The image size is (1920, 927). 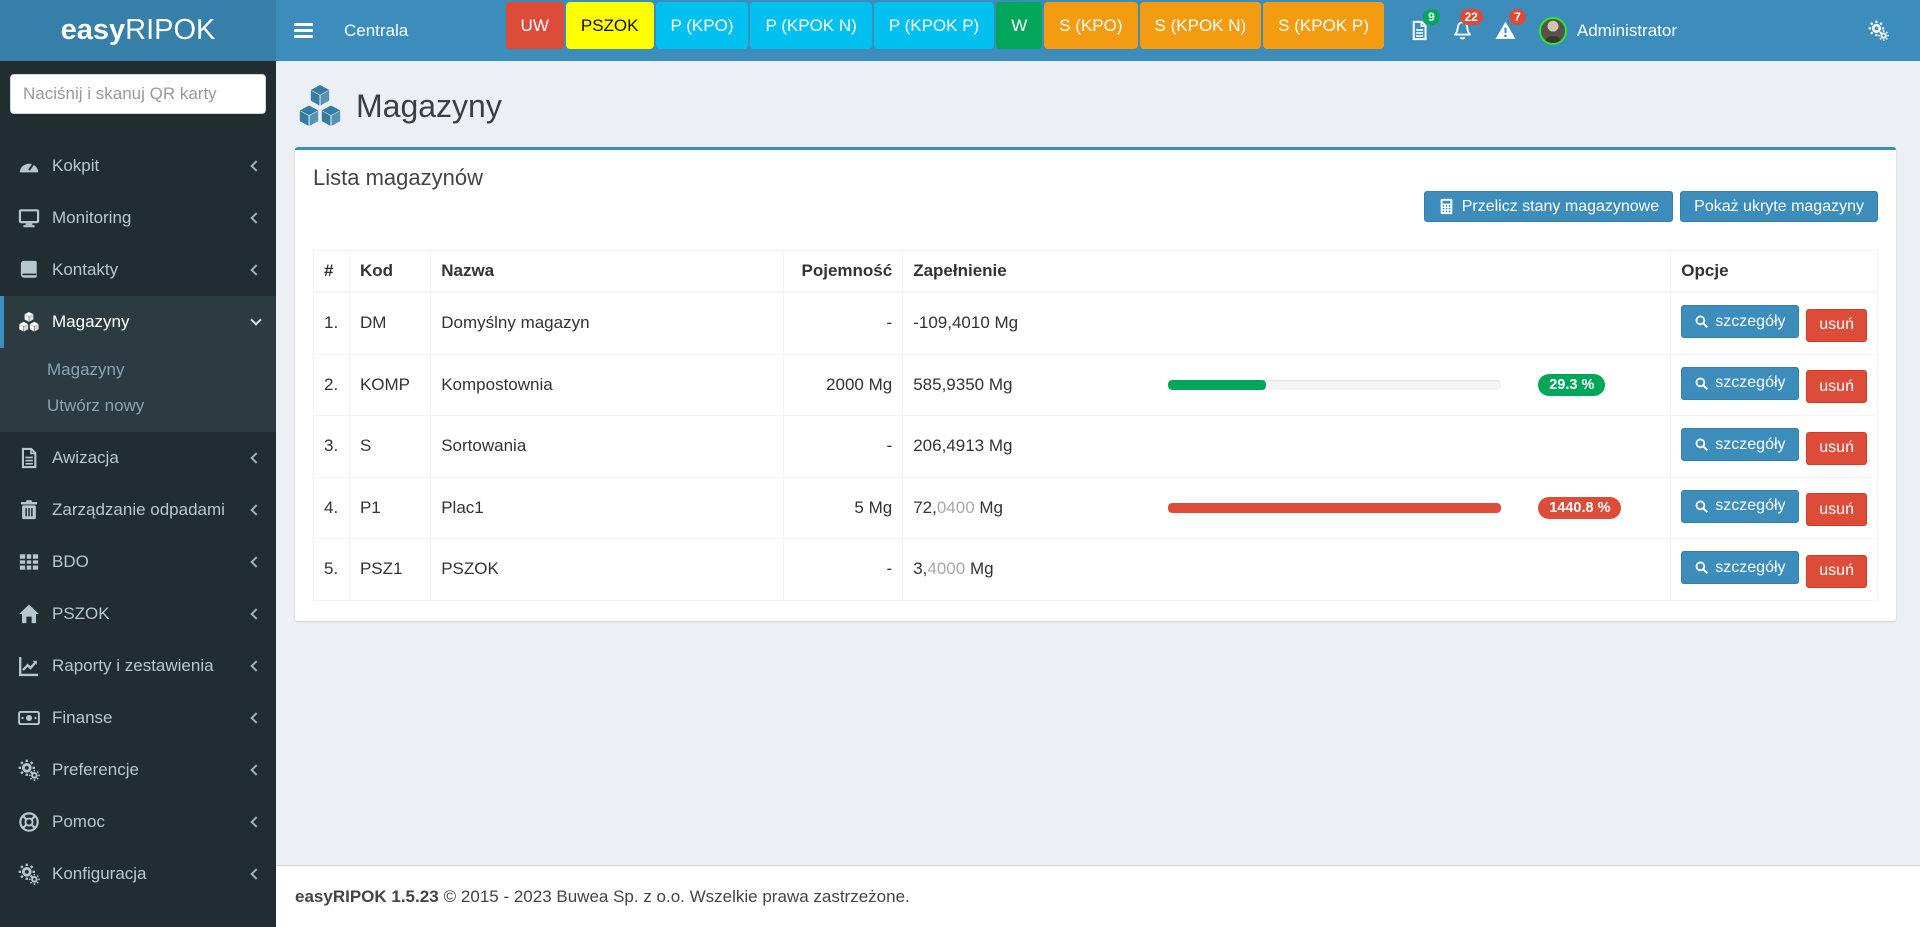 What do you see at coordinates (138, 510) in the screenshot?
I see `sidebar-item-zarządzanie-odpadami: Zarządzanie odpadami` at bounding box center [138, 510].